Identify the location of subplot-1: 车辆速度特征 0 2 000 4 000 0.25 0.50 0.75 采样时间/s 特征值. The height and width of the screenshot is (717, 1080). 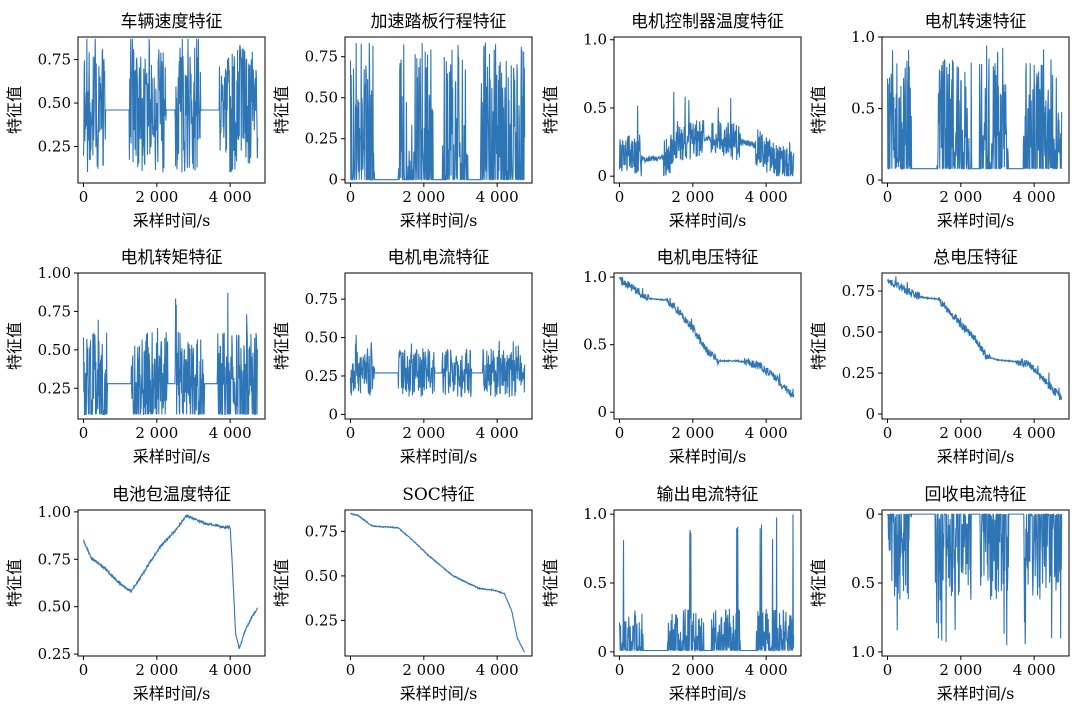
(135, 121).